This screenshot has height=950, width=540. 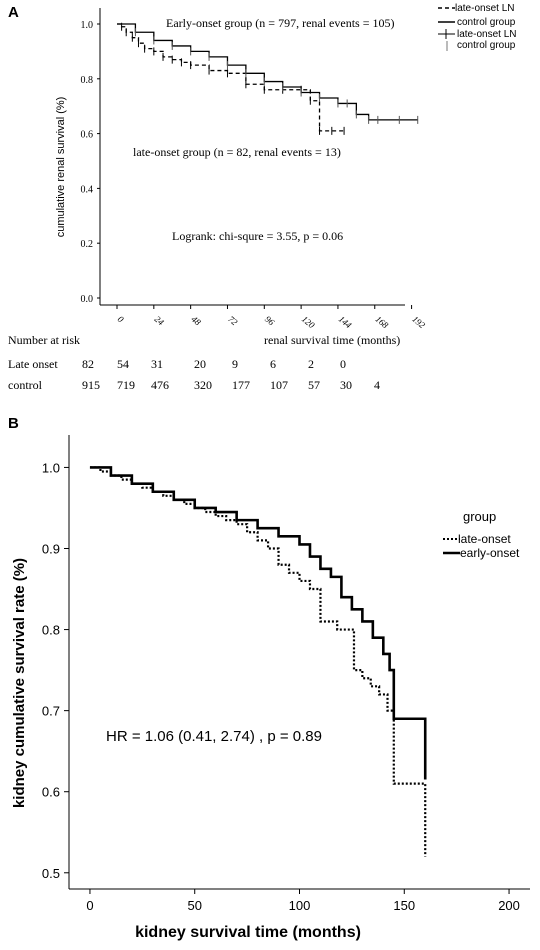 I want to click on panel-a-x-tick-label: 0, so click(x=121, y=319).